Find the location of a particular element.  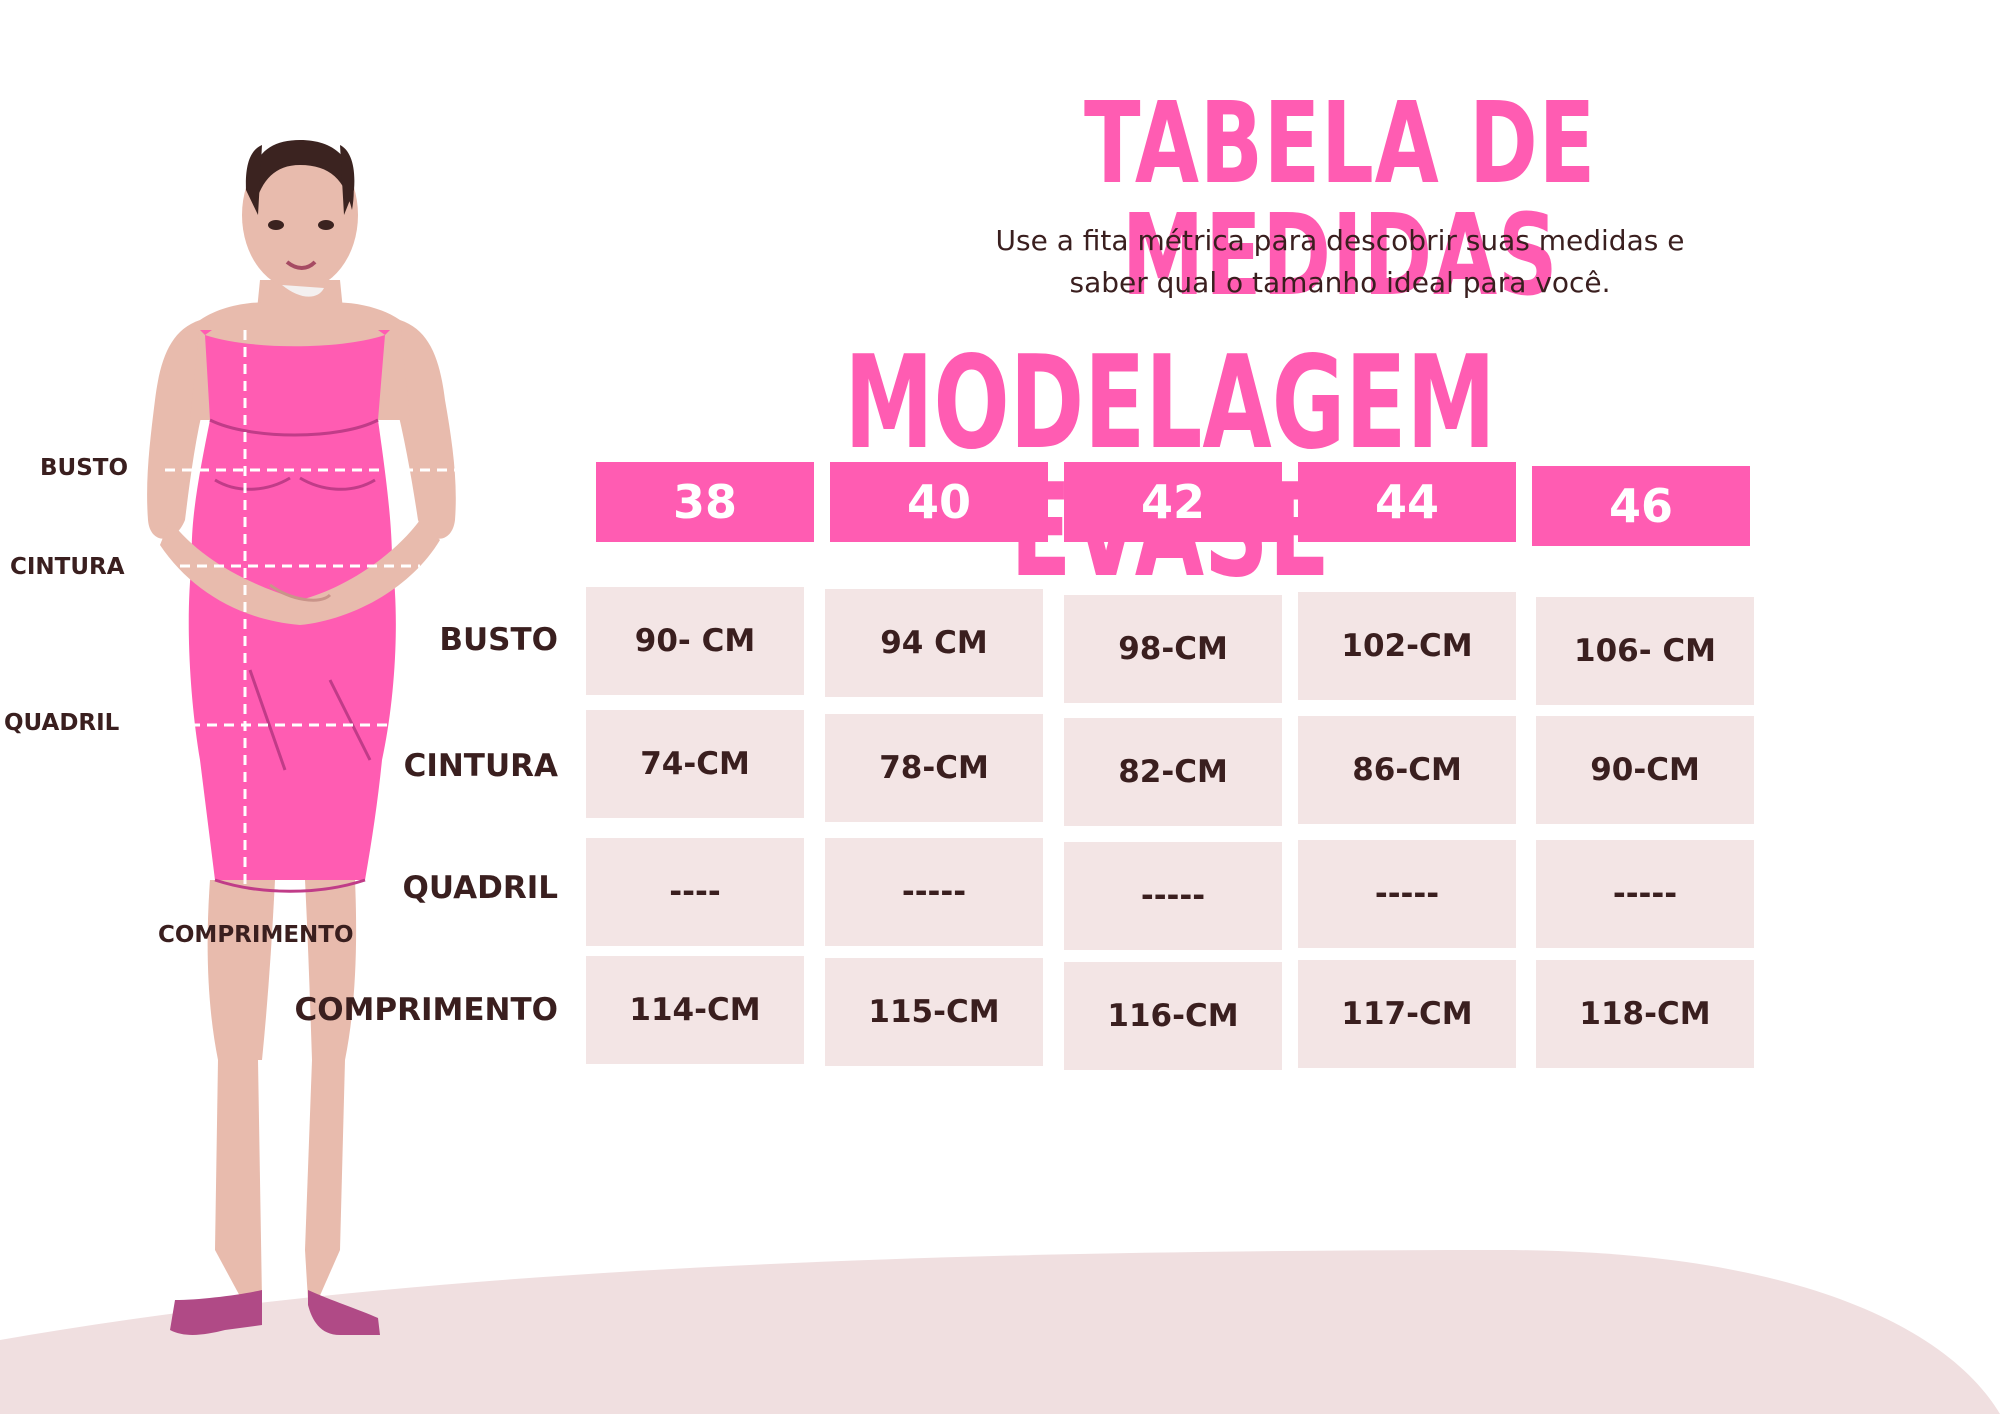

table-cell-comprimento-40: 115-CM is located at coordinates (934, 1012).